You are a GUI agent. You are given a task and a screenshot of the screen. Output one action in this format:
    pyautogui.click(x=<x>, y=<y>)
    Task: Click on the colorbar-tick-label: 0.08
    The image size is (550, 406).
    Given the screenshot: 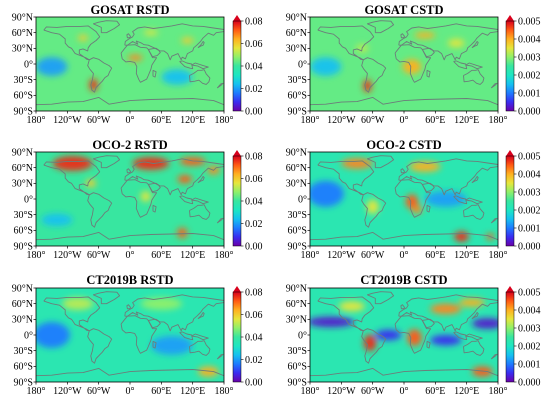 What is the action you would take?
    pyautogui.click(x=254, y=157)
    